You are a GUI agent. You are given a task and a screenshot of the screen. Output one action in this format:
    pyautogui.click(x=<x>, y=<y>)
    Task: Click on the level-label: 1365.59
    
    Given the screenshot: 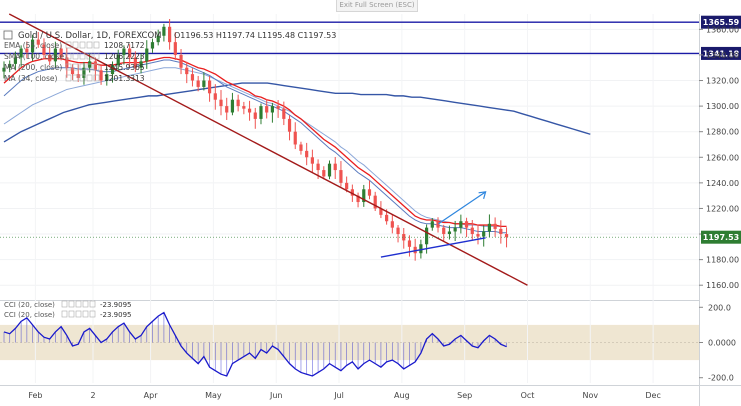 What is the action you would take?
    pyautogui.click(x=721, y=22)
    